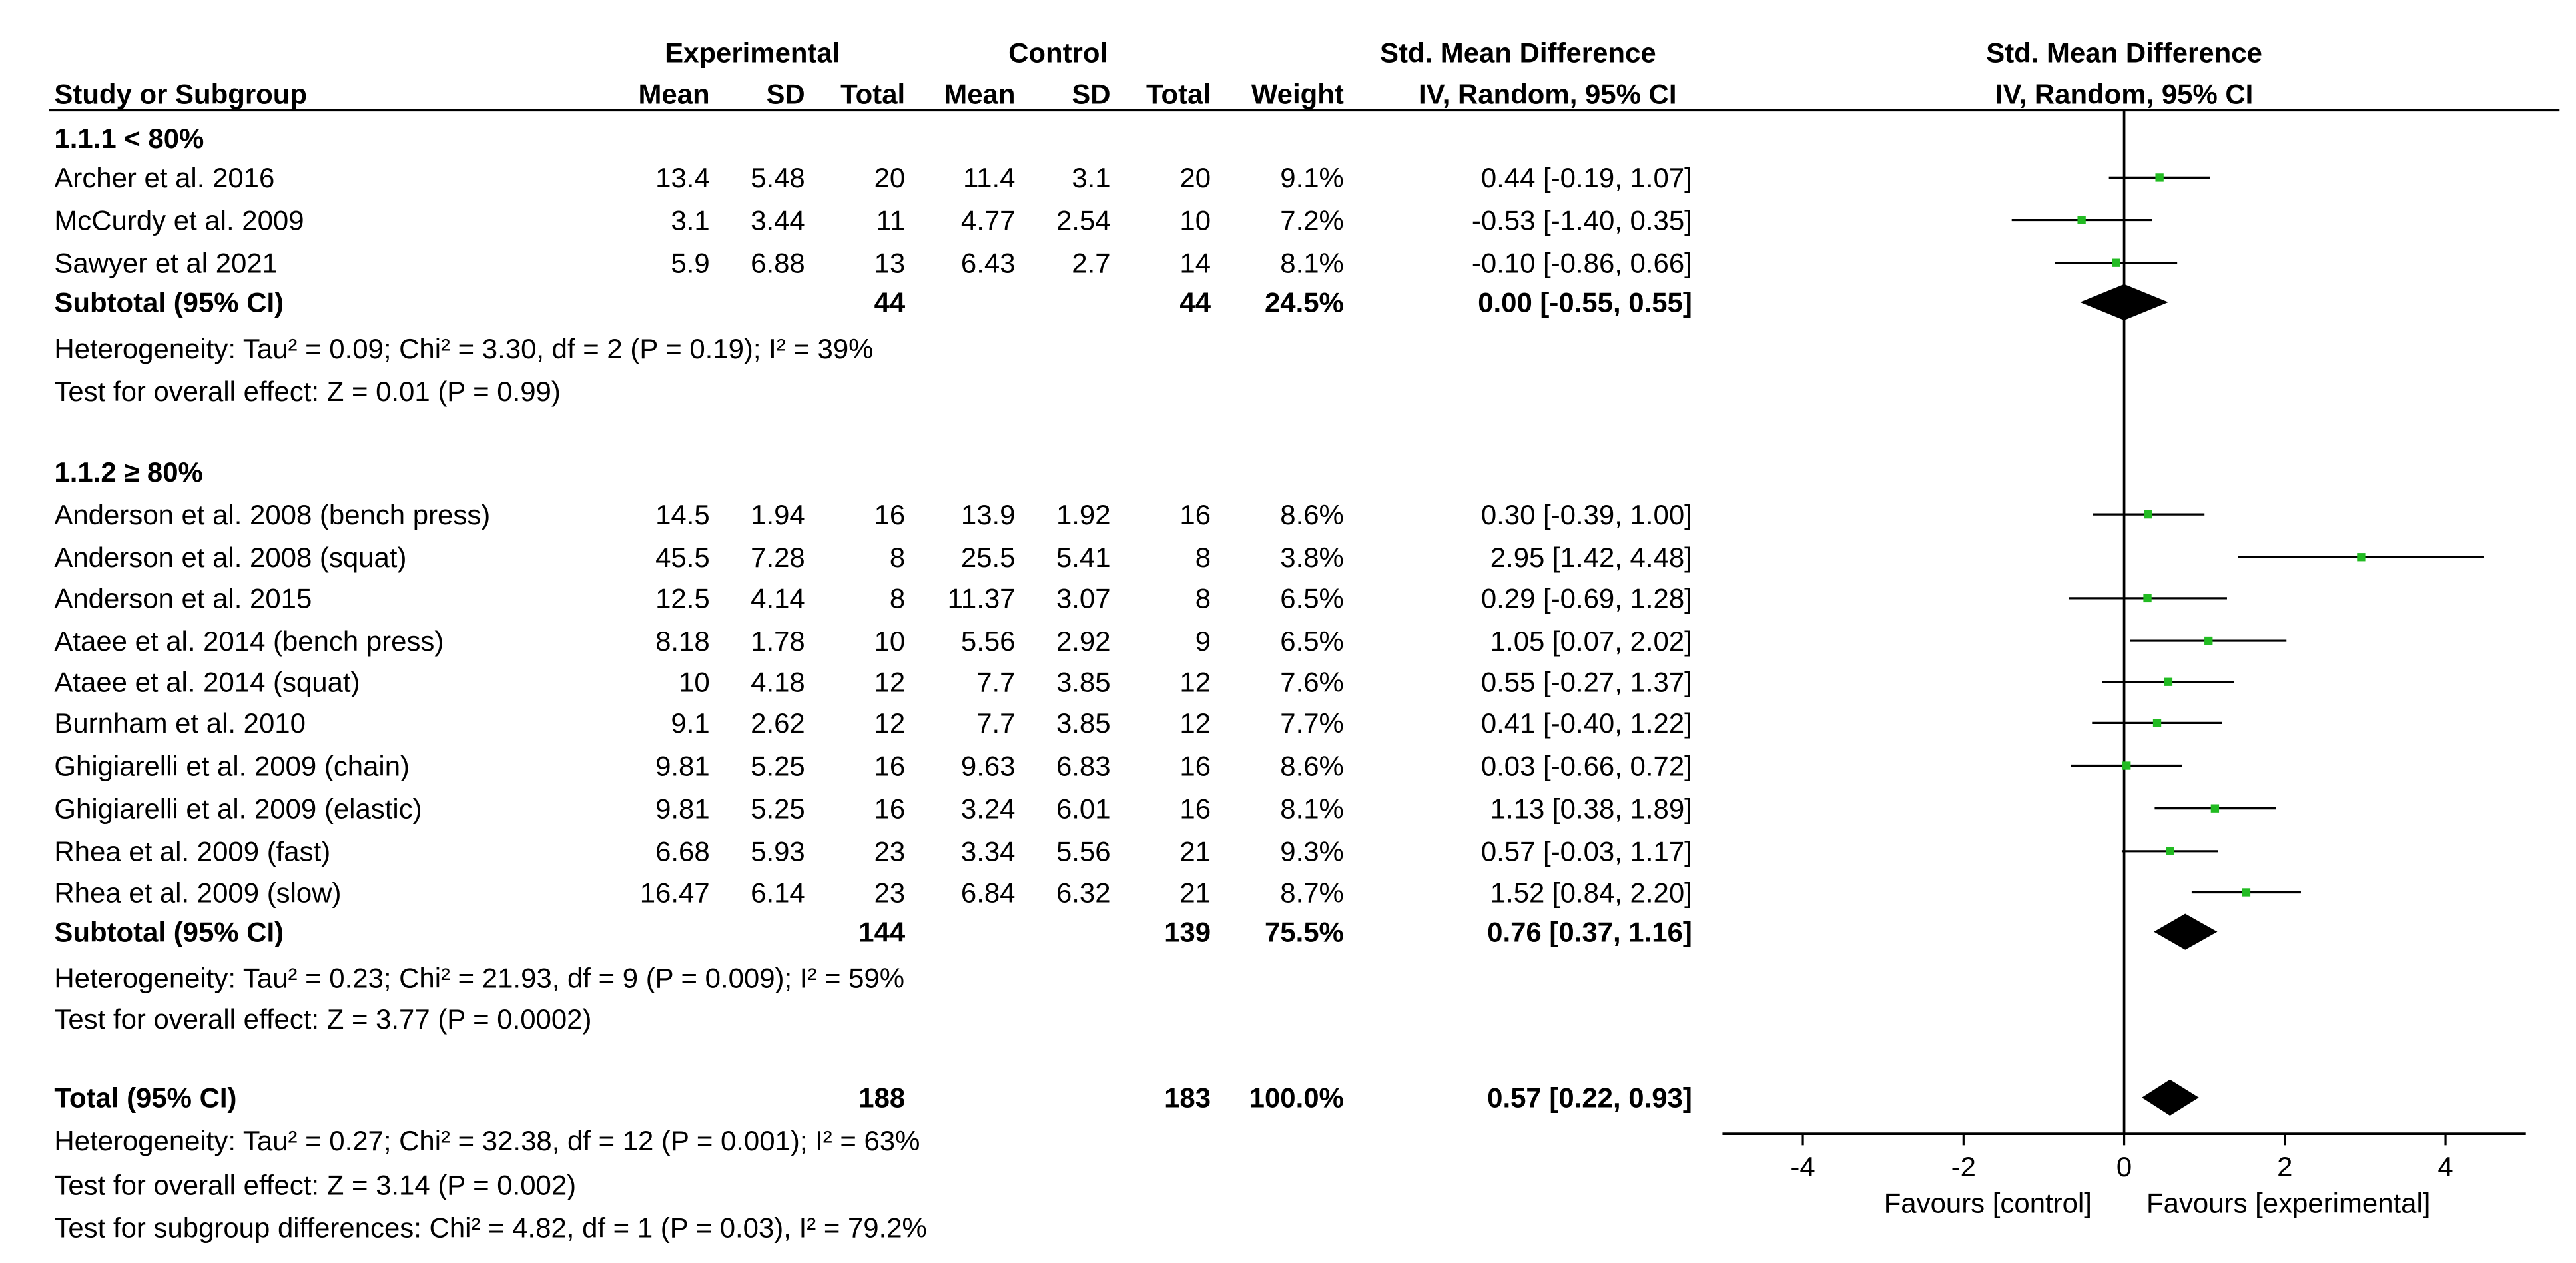  What do you see at coordinates (169, 931) in the screenshot?
I see `summary-label: Subtotal (95% CI)` at bounding box center [169, 931].